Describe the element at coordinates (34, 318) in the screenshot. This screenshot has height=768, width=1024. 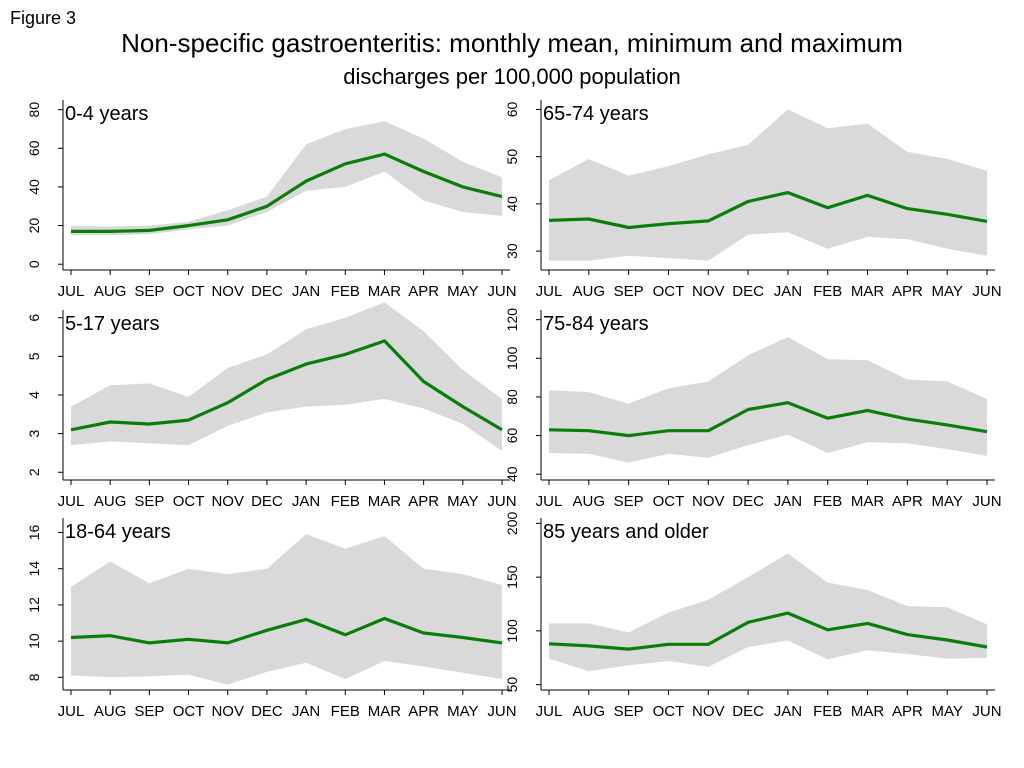
I see `y-tick-label: 6` at that location.